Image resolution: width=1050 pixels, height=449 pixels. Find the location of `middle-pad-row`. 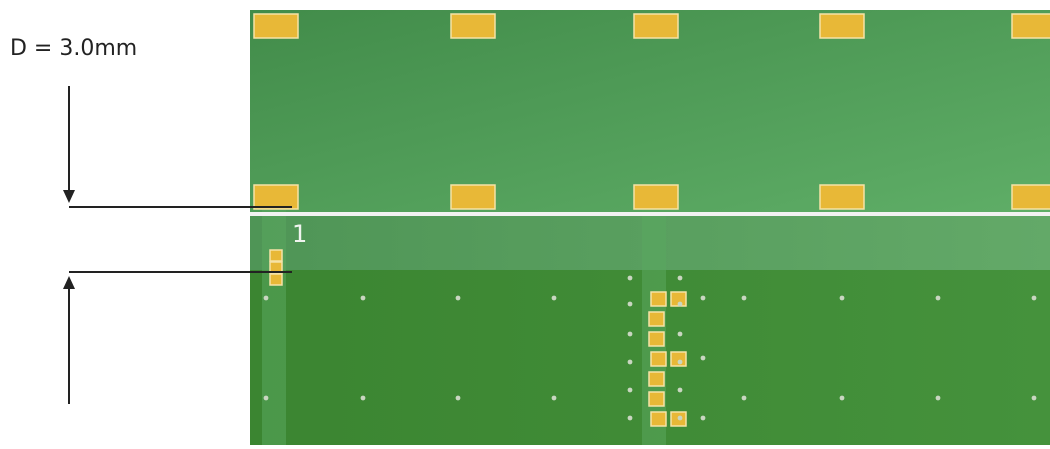

middle-pad-row is located at coordinates (651, 197).